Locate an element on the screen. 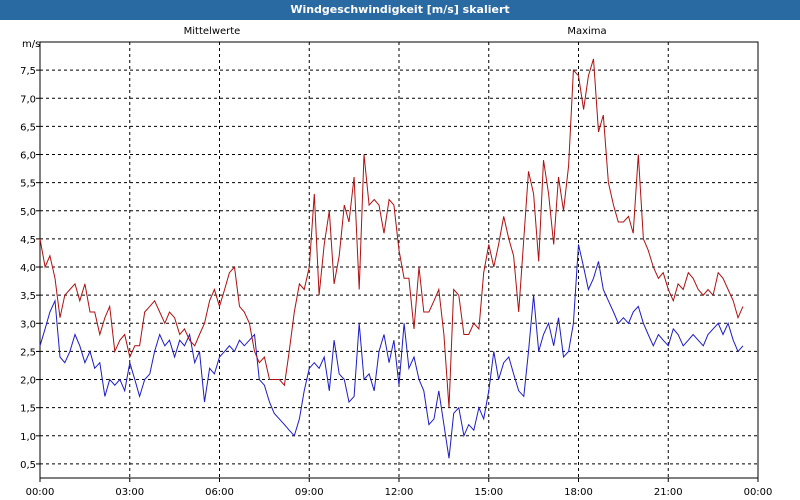 Image resolution: width=800 pixels, height=500 pixels. x-tick-time: 21:00 is located at coordinates (668, 492).